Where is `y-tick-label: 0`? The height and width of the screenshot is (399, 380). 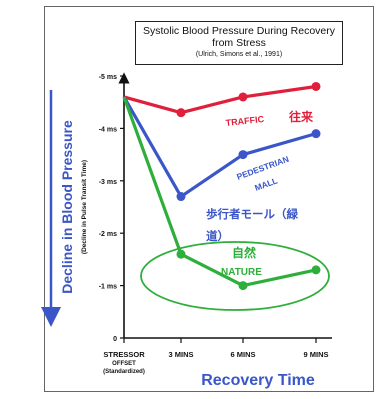 y-tick-label: 0 is located at coordinates (115, 339).